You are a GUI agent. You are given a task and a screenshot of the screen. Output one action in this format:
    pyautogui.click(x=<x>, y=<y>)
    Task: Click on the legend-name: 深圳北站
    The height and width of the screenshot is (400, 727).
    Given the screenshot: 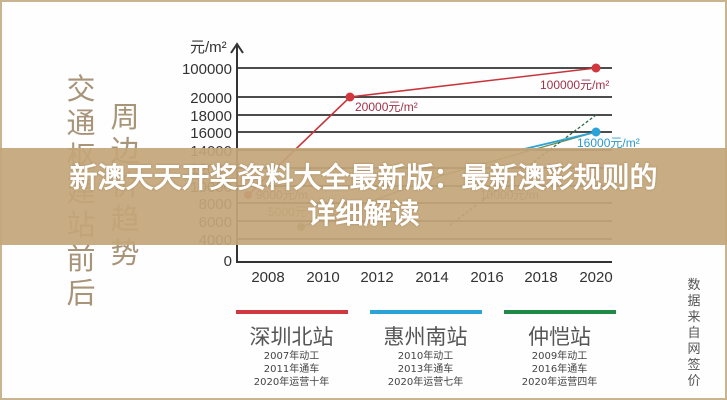 What is the action you would take?
    pyautogui.click(x=291, y=337)
    